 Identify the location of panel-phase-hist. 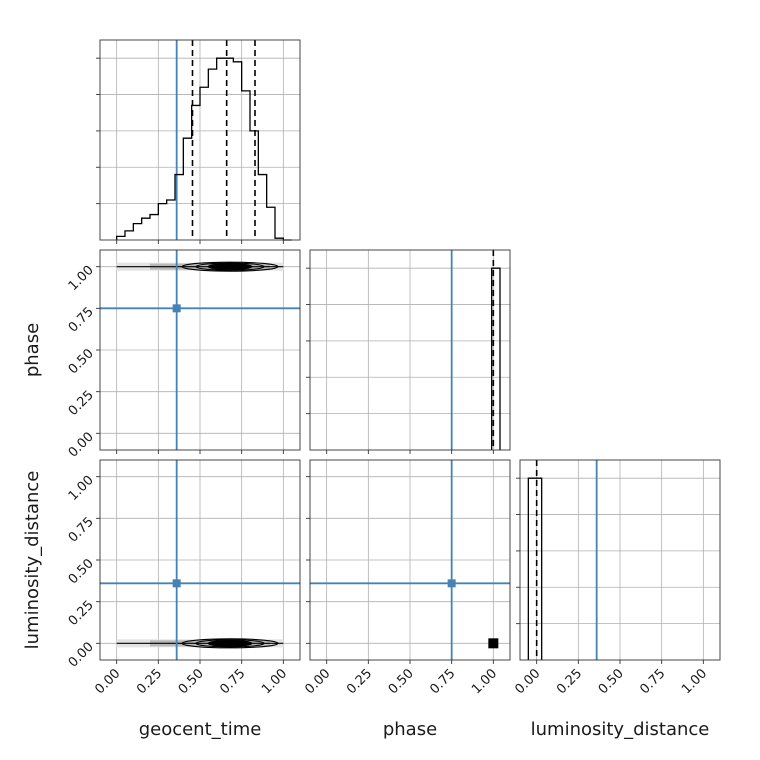
(408, 351).